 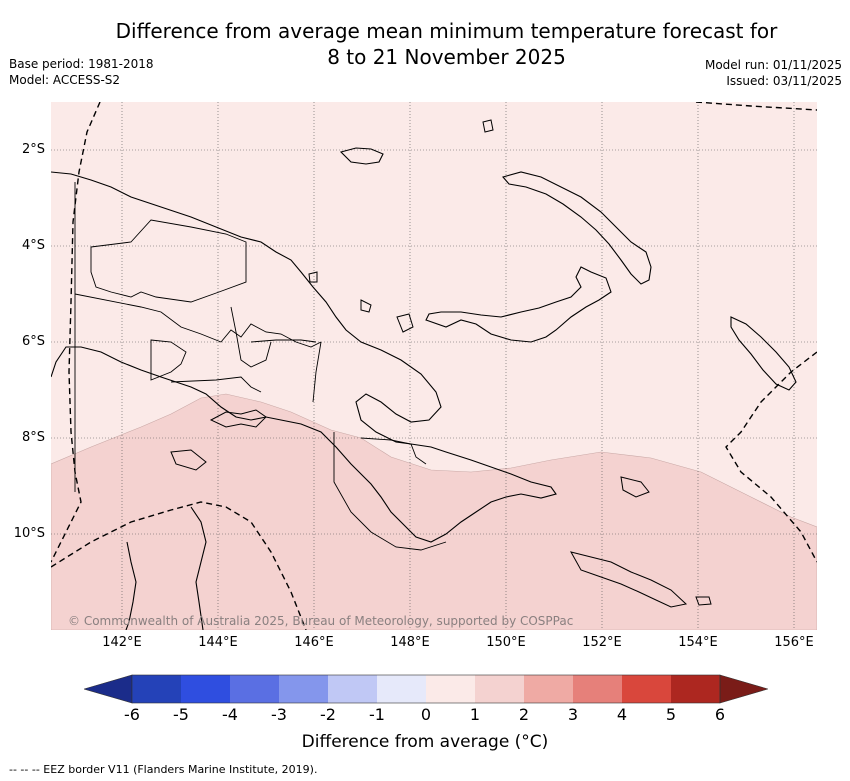 I want to click on colorbar-tick: 6, so click(x=720, y=714).